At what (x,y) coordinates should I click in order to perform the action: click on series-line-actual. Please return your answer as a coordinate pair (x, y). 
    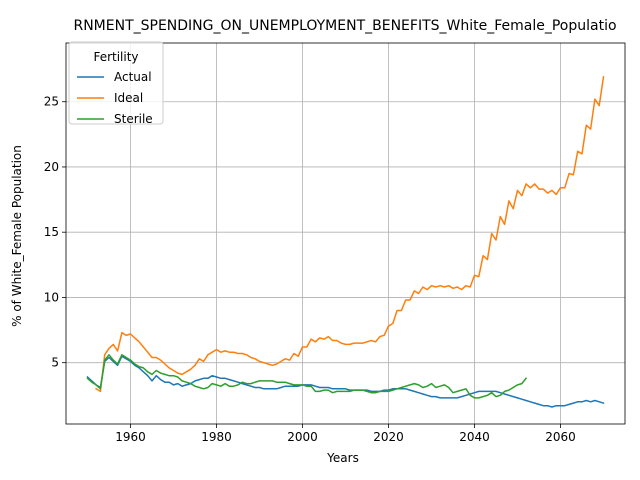
    Looking at the image, I should click on (345, 381).